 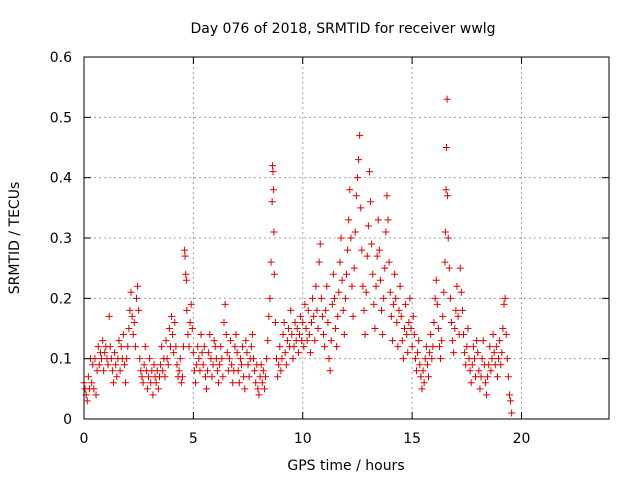 What do you see at coordinates (412, 439) in the screenshot?
I see `x-tick-label: 15` at bounding box center [412, 439].